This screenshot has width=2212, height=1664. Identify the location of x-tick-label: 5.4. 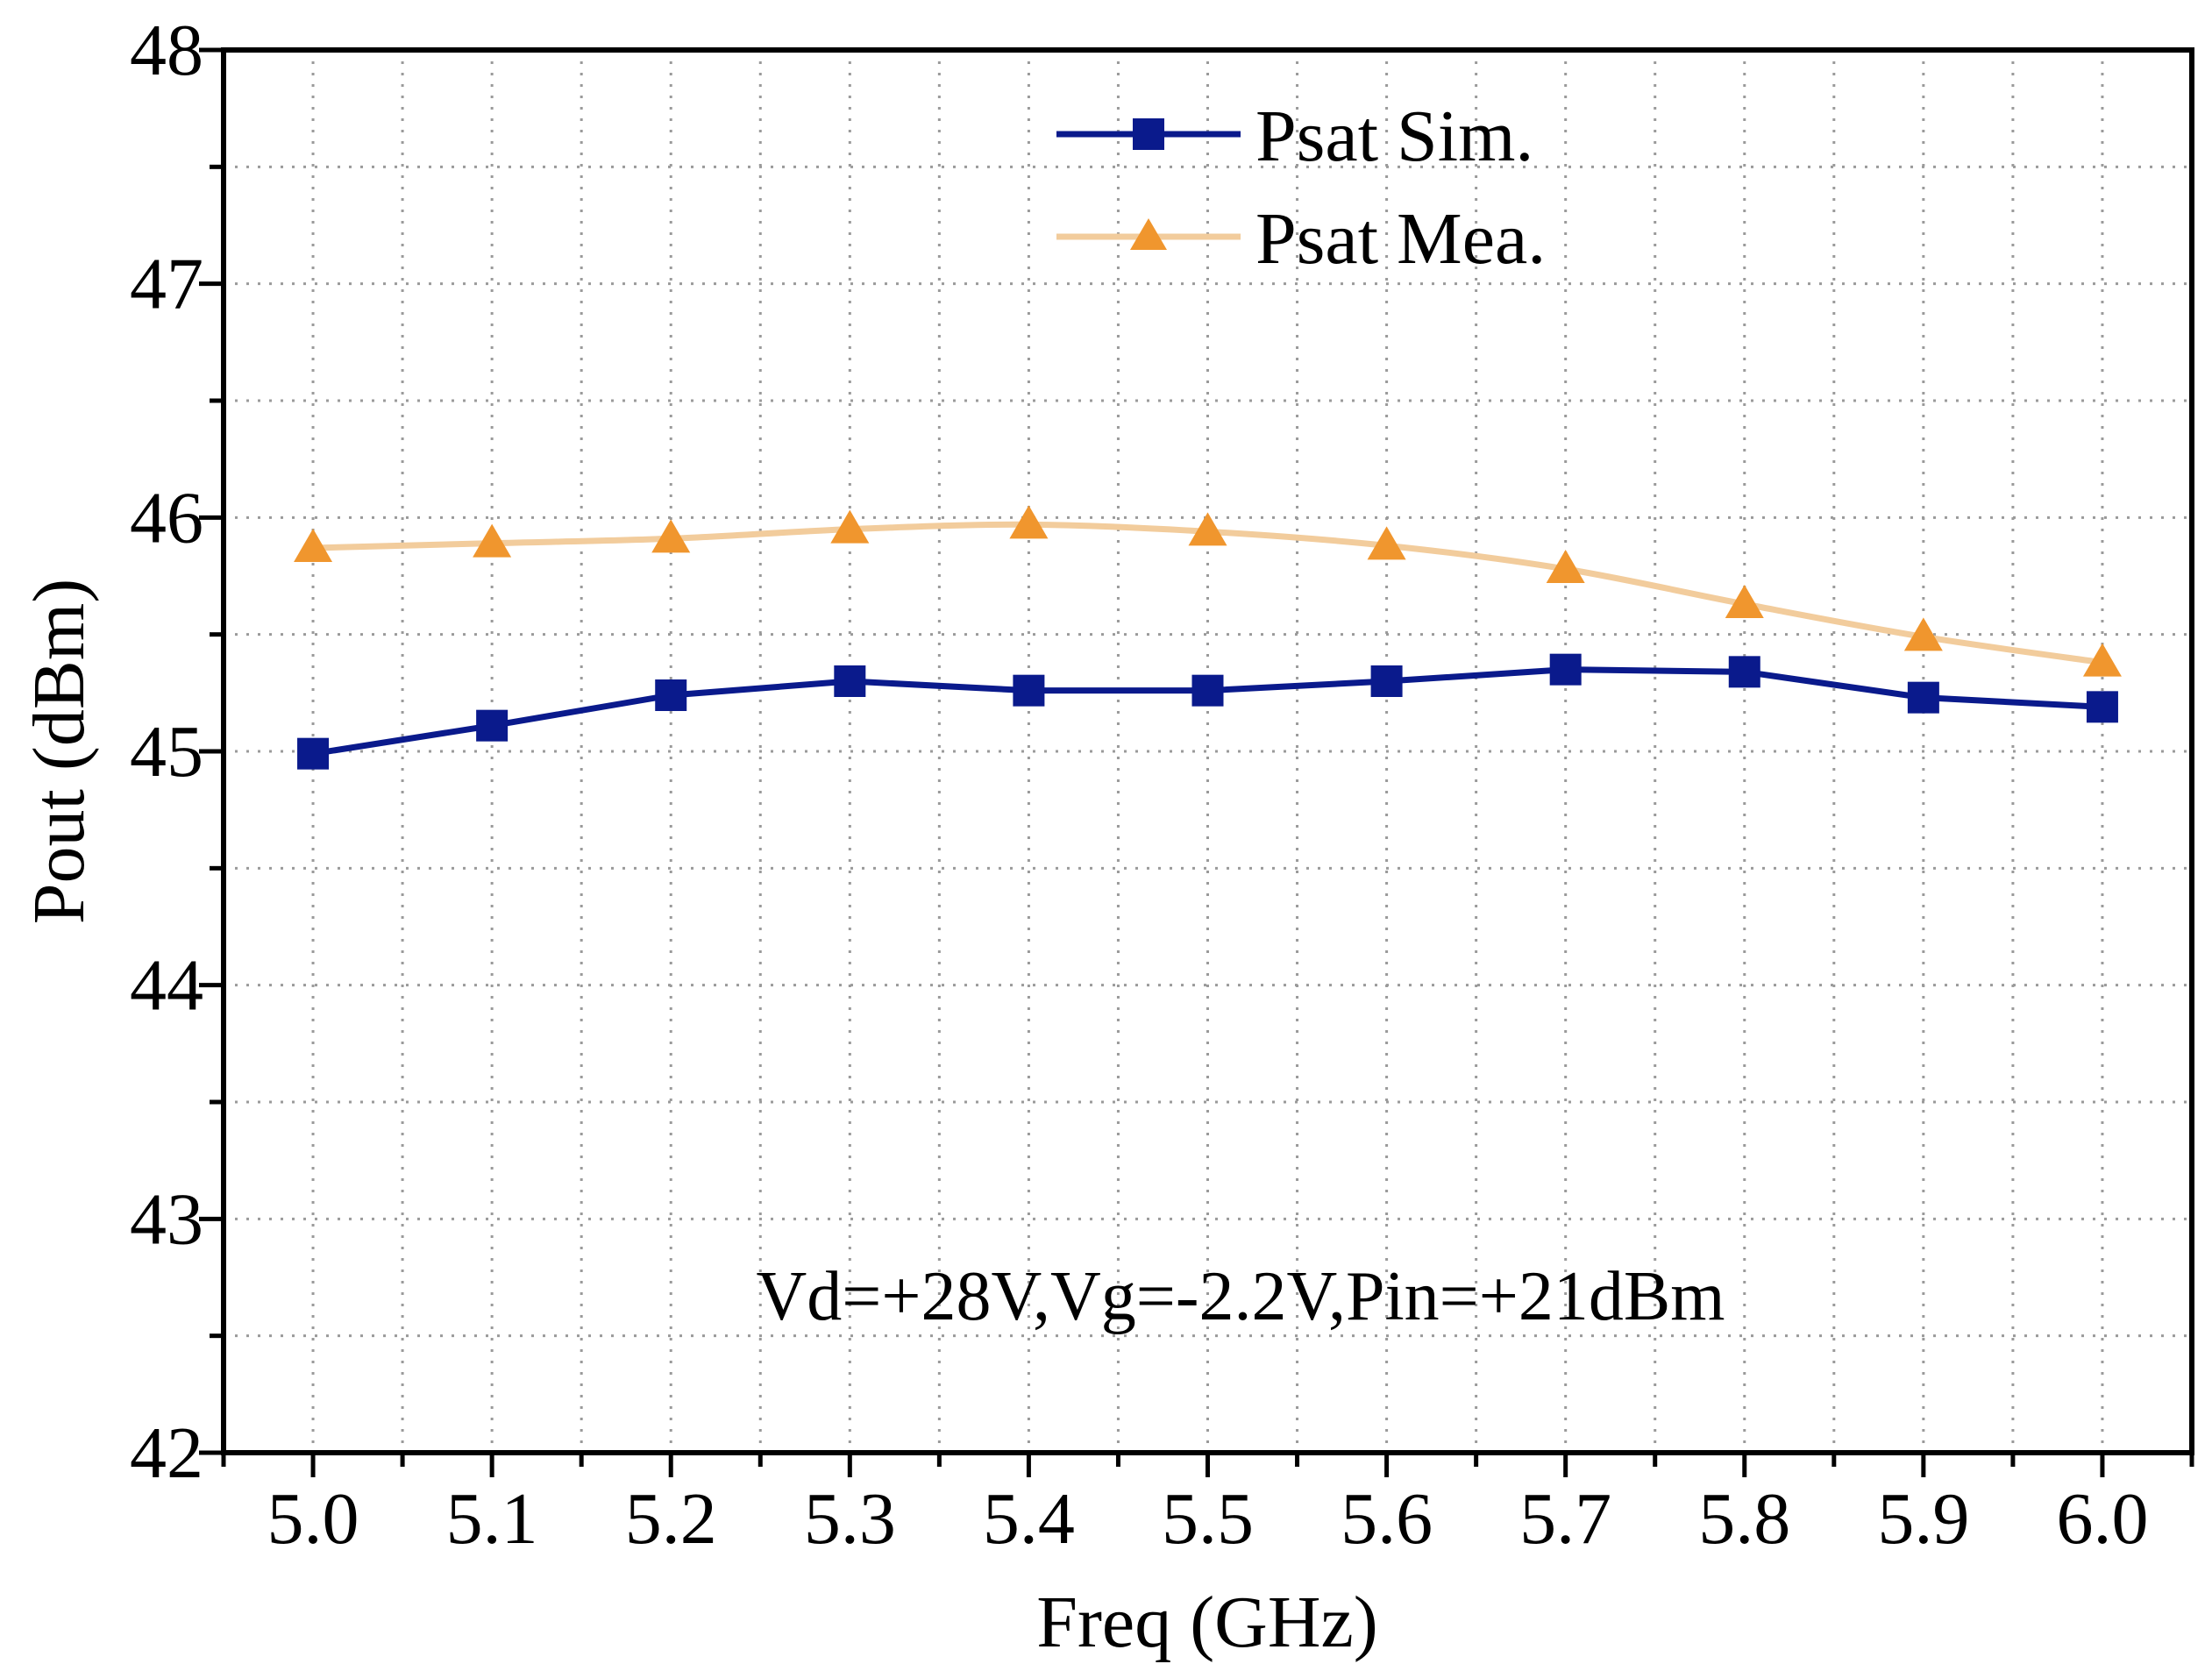
(1029, 1519).